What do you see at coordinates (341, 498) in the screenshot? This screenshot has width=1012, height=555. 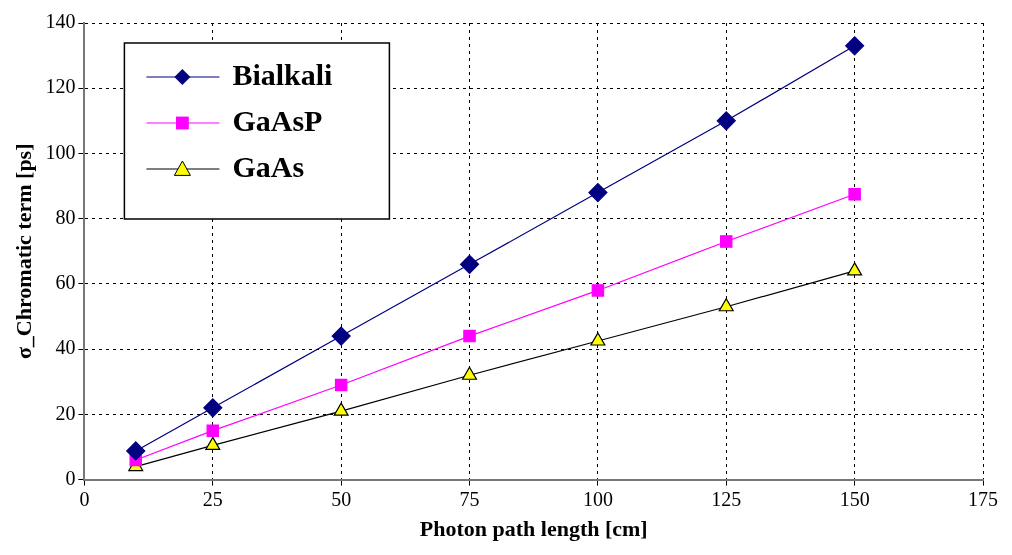 I see `x-tick-label: 50` at bounding box center [341, 498].